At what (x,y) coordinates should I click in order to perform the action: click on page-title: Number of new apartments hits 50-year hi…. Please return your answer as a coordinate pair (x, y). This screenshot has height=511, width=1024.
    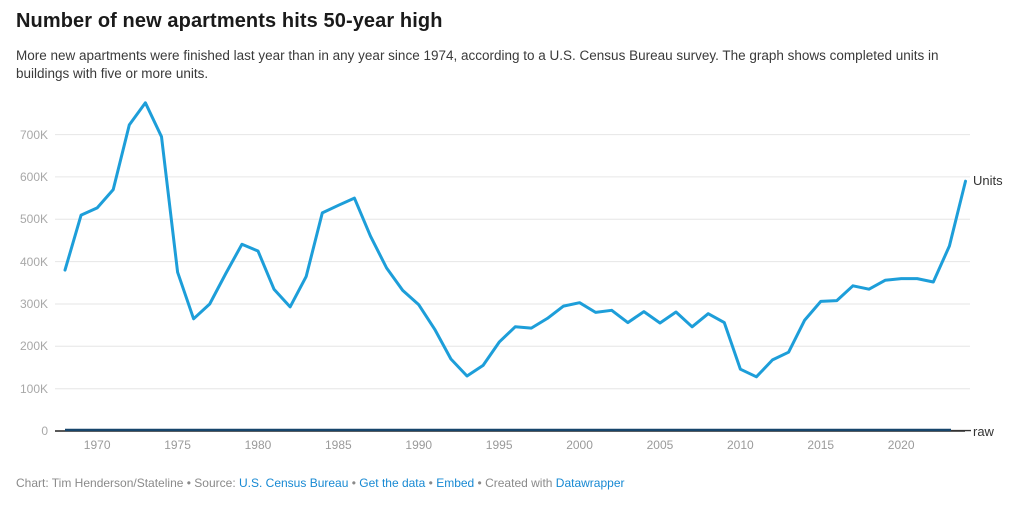
    Looking at the image, I should click on (229, 21).